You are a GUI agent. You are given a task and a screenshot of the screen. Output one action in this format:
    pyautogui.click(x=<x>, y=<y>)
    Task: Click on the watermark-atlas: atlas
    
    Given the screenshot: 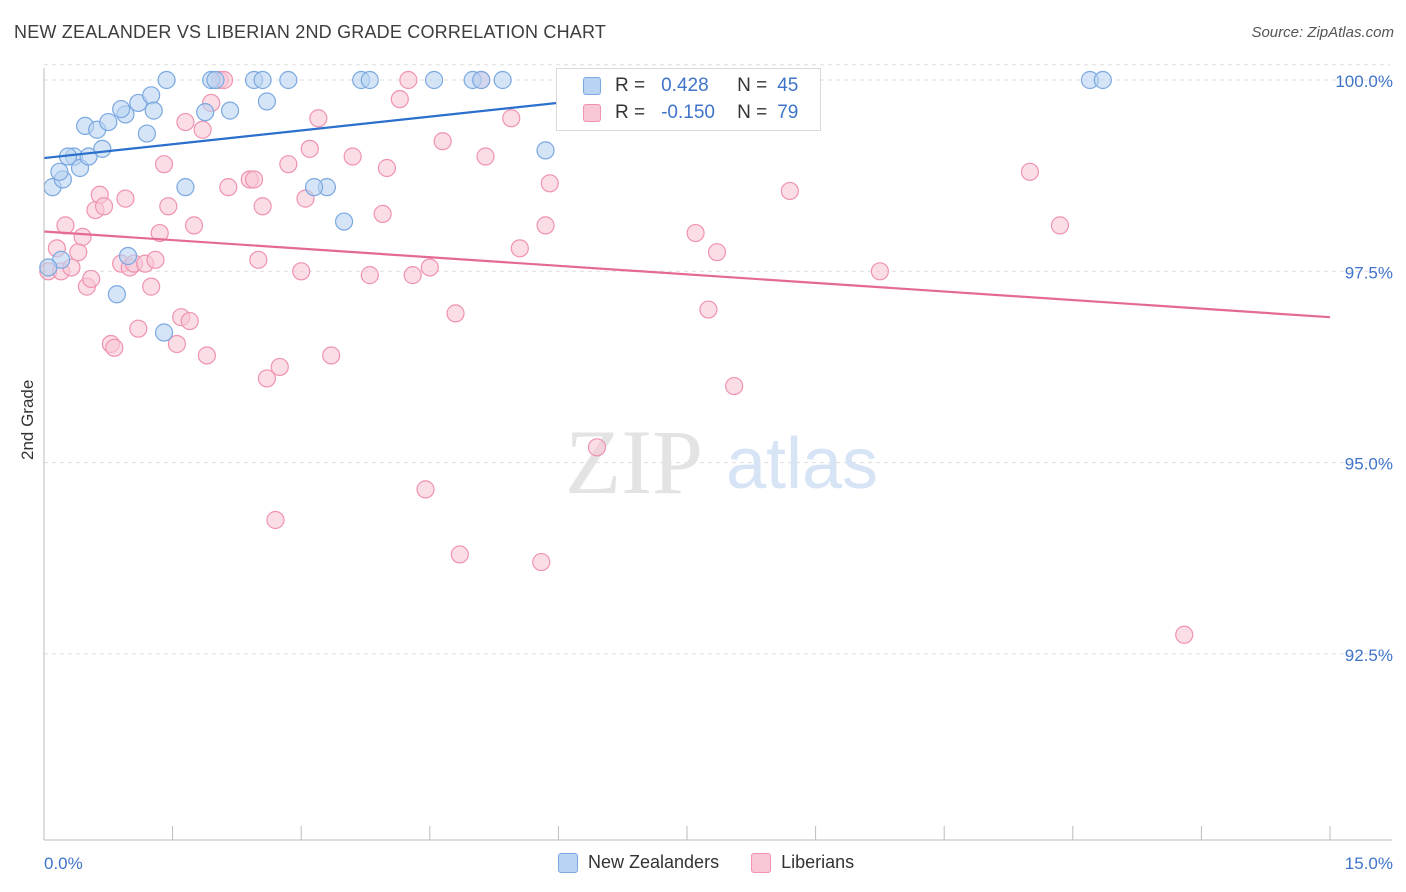 What is the action you would take?
    pyautogui.click(x=802, y=464)
    